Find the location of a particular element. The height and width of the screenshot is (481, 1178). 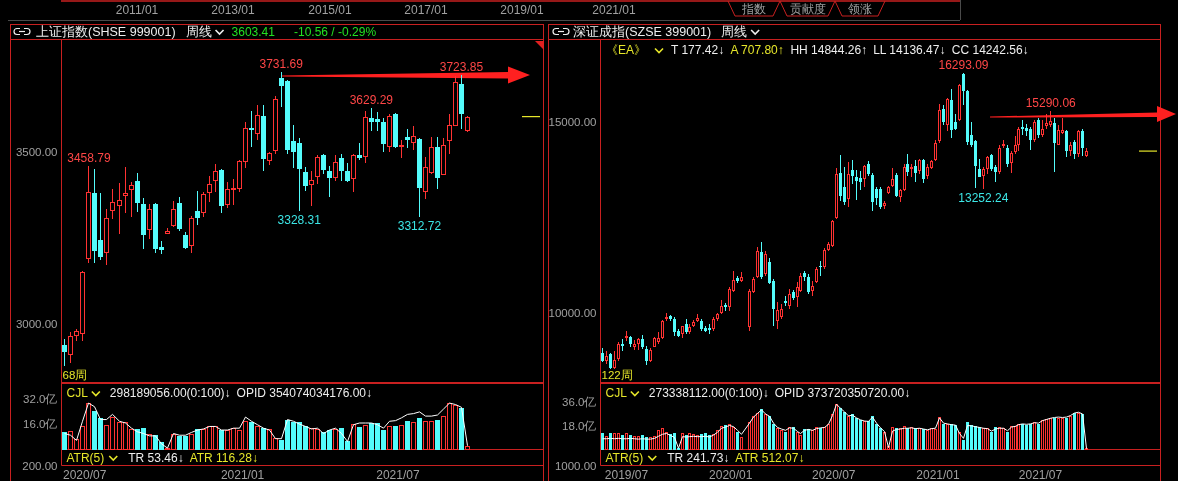

annotation: 3328.31 is located at coordinates (299, 220).